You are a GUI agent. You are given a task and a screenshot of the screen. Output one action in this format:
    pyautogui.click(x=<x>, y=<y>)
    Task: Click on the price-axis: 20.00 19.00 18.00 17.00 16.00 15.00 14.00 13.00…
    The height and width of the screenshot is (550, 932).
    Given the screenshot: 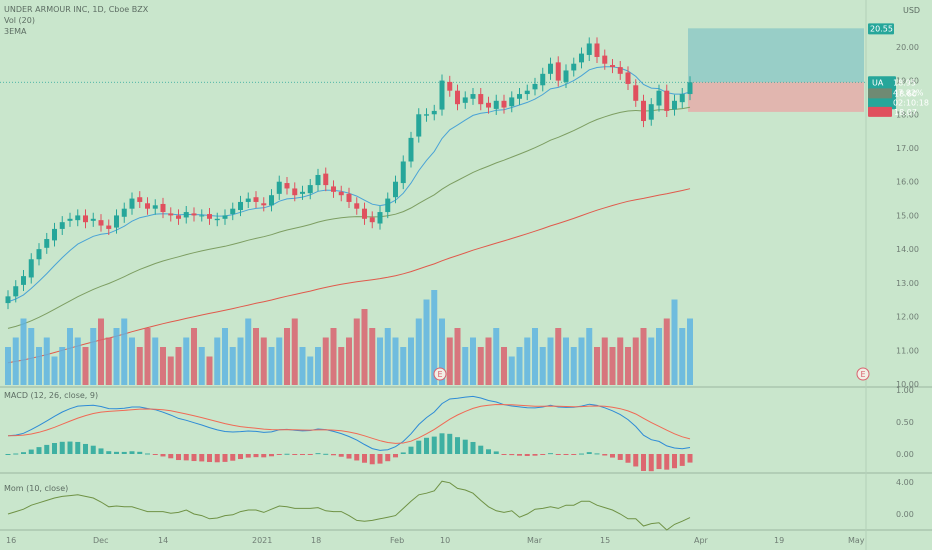 What is the action you would take?
    pyautogui.click(x=907, y=281)
    